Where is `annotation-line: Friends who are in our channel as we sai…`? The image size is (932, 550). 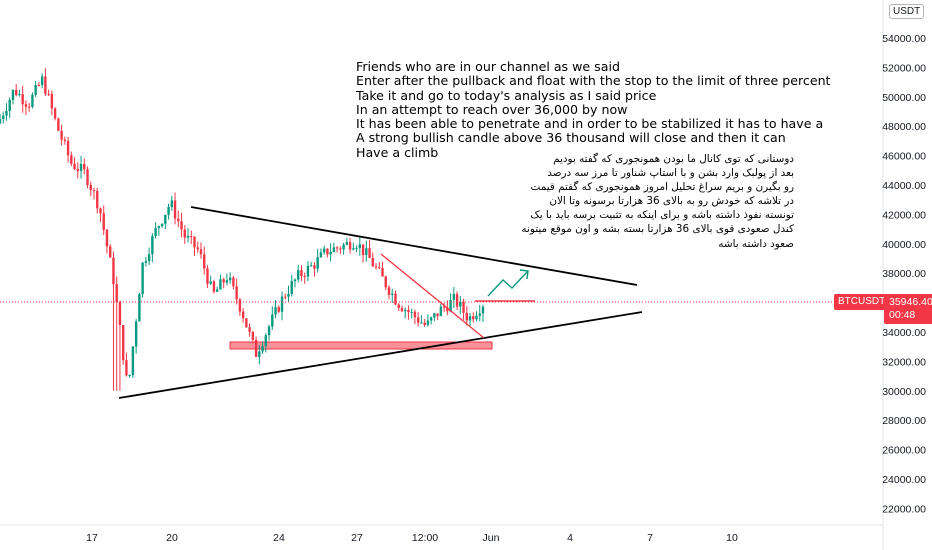 annotation-line: Friends who are in our channel as we sai… is located at coordinates (488, 66).